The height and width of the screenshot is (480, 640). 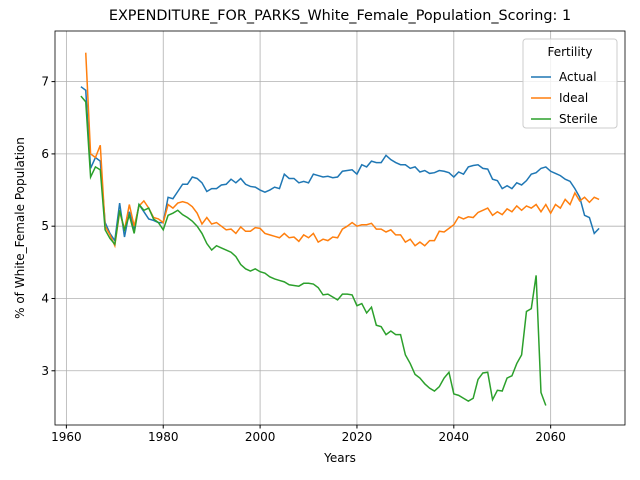 What do you see at coordinates (45, 298) in the screenshot?
I see `y-tick-label: 4` at bounding box center [45, 298].